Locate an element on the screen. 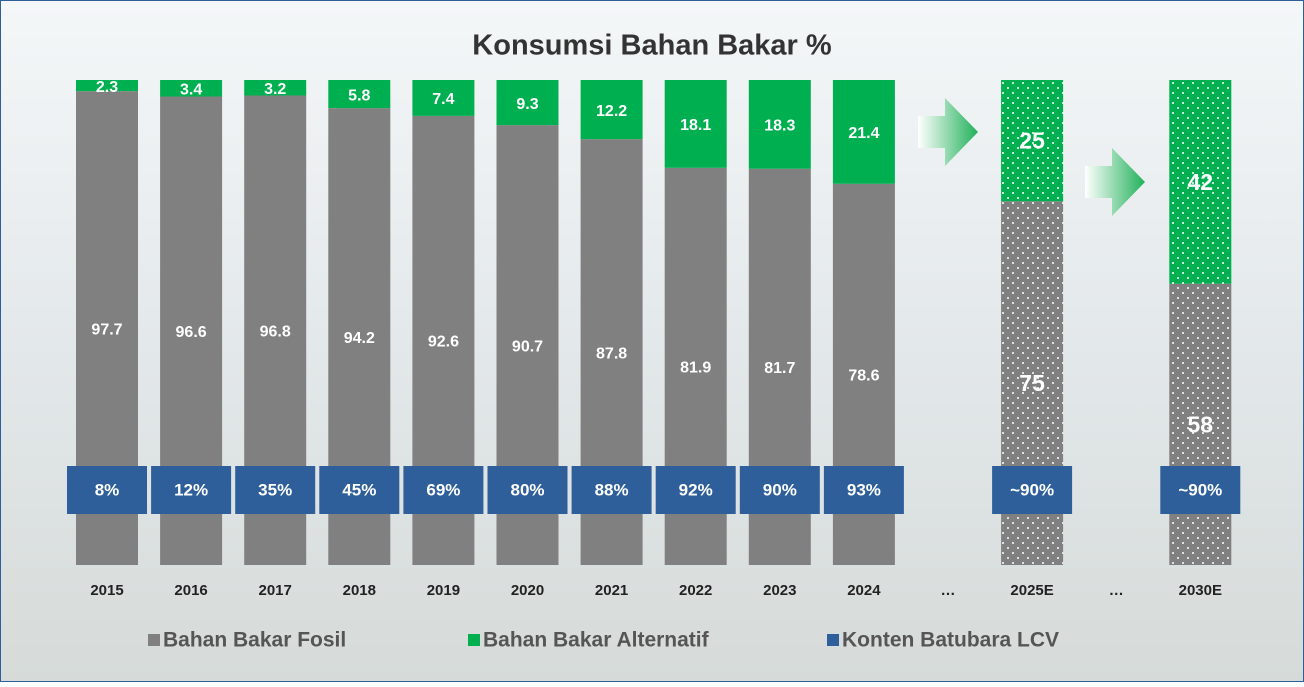  x-tick-label: 2023 is located at coordinates (779, 590).